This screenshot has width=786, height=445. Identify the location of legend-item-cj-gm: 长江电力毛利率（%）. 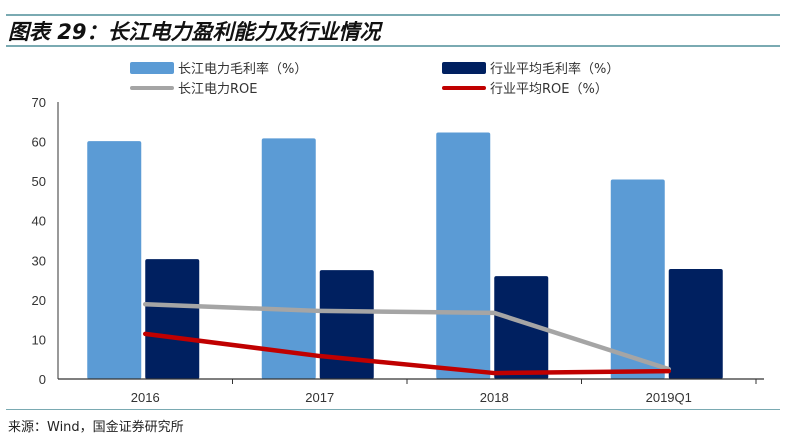
(218, 67).